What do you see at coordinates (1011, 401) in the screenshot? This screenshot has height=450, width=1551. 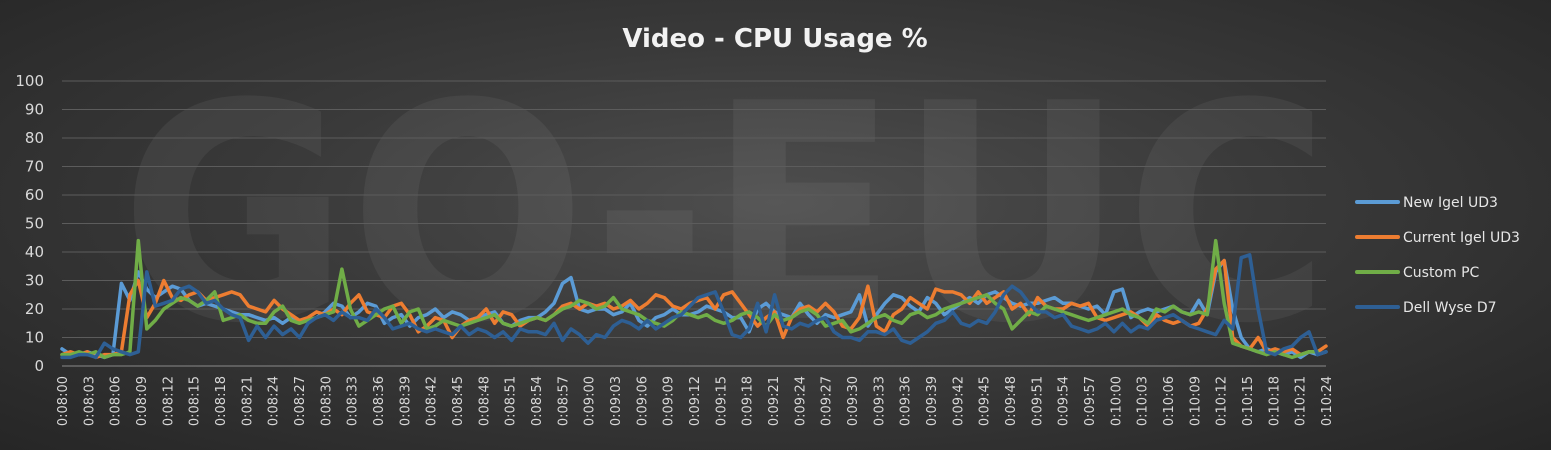 I see `x-tick-label: 0:09:48` at bounding box center [1011, 401].